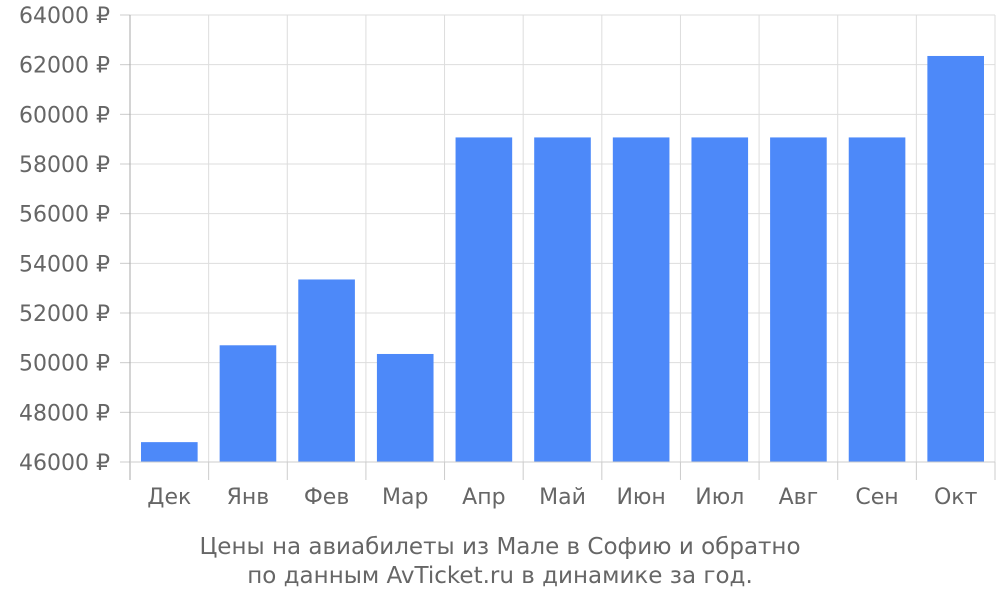 This screenshot has height=600, width=1000. What do you see at coordinates (248, 497) in the screenshot?
I see `x-tick-label: Янв` at bounding box center [248, 497].